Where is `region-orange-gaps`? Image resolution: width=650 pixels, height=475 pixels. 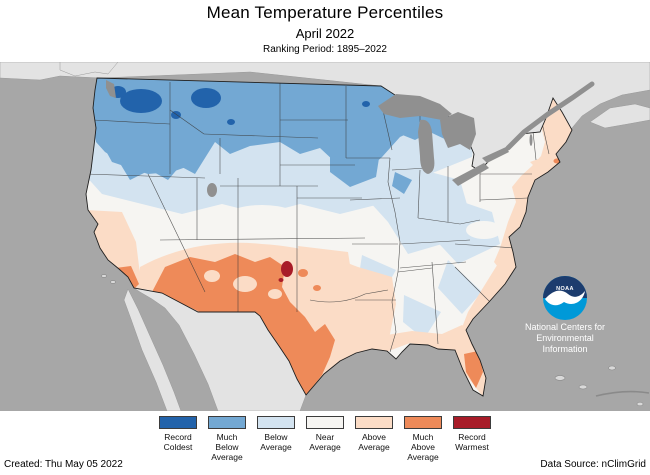 region-orange-gaps is located at coordinates (243, 284).